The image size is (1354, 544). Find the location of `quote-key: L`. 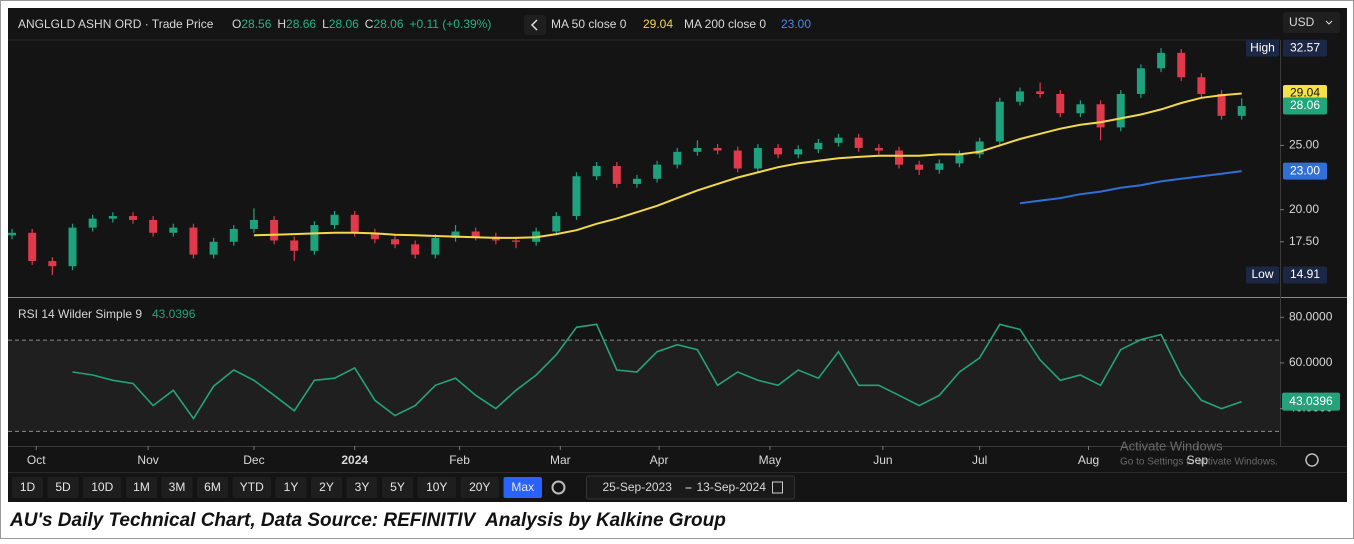

quote-key: L is located at coordinates (325, 24).